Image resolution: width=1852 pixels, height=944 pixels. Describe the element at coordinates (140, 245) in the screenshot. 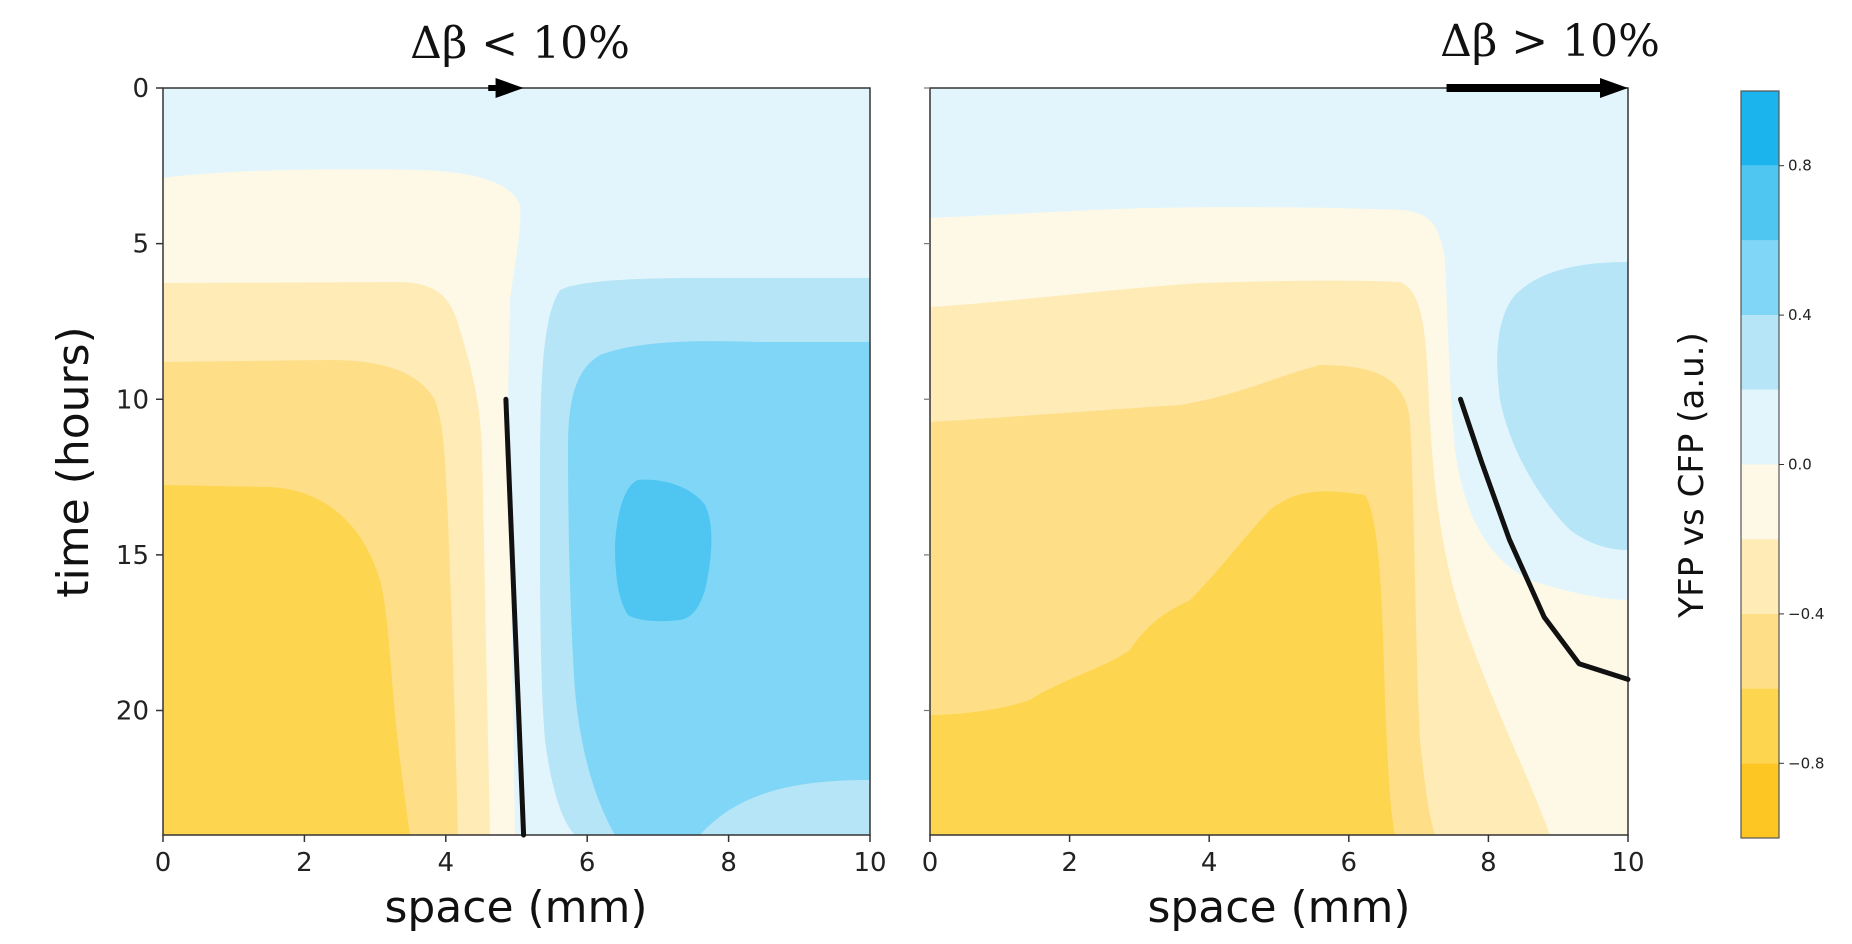

I see `left-y-tick-label: 5` at that location.